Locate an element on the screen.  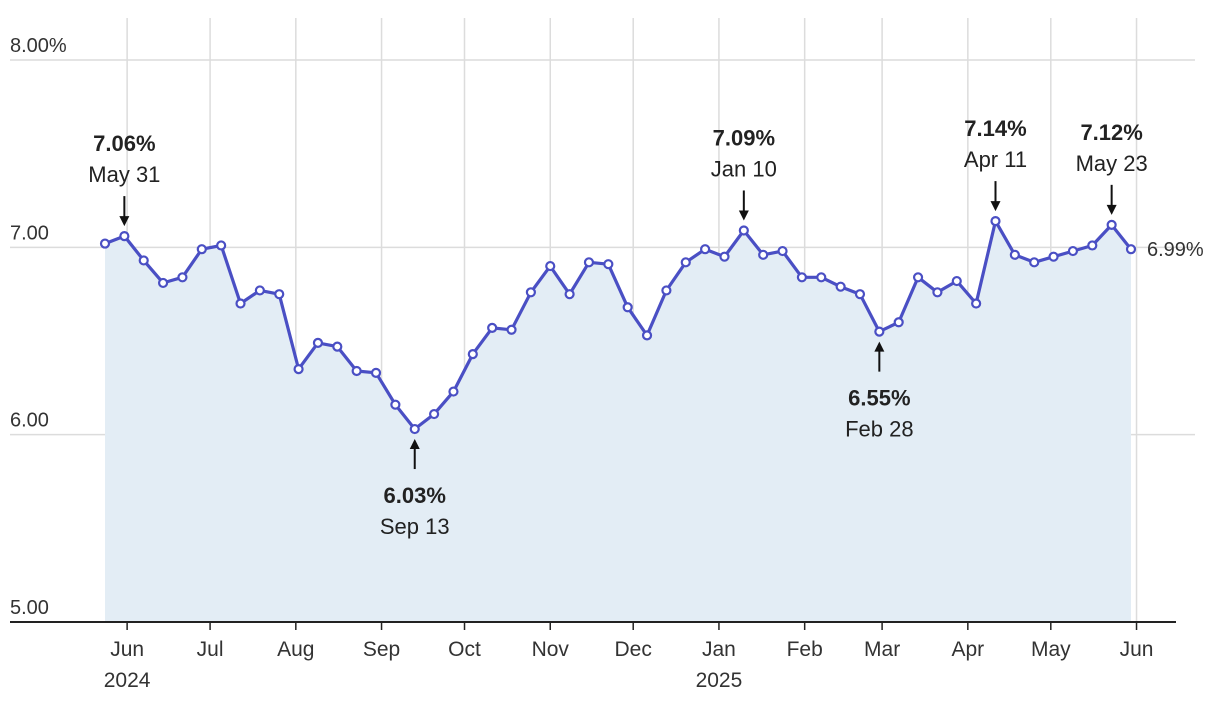
annotation-date: May 23 is located at coordinates (1112, 163).